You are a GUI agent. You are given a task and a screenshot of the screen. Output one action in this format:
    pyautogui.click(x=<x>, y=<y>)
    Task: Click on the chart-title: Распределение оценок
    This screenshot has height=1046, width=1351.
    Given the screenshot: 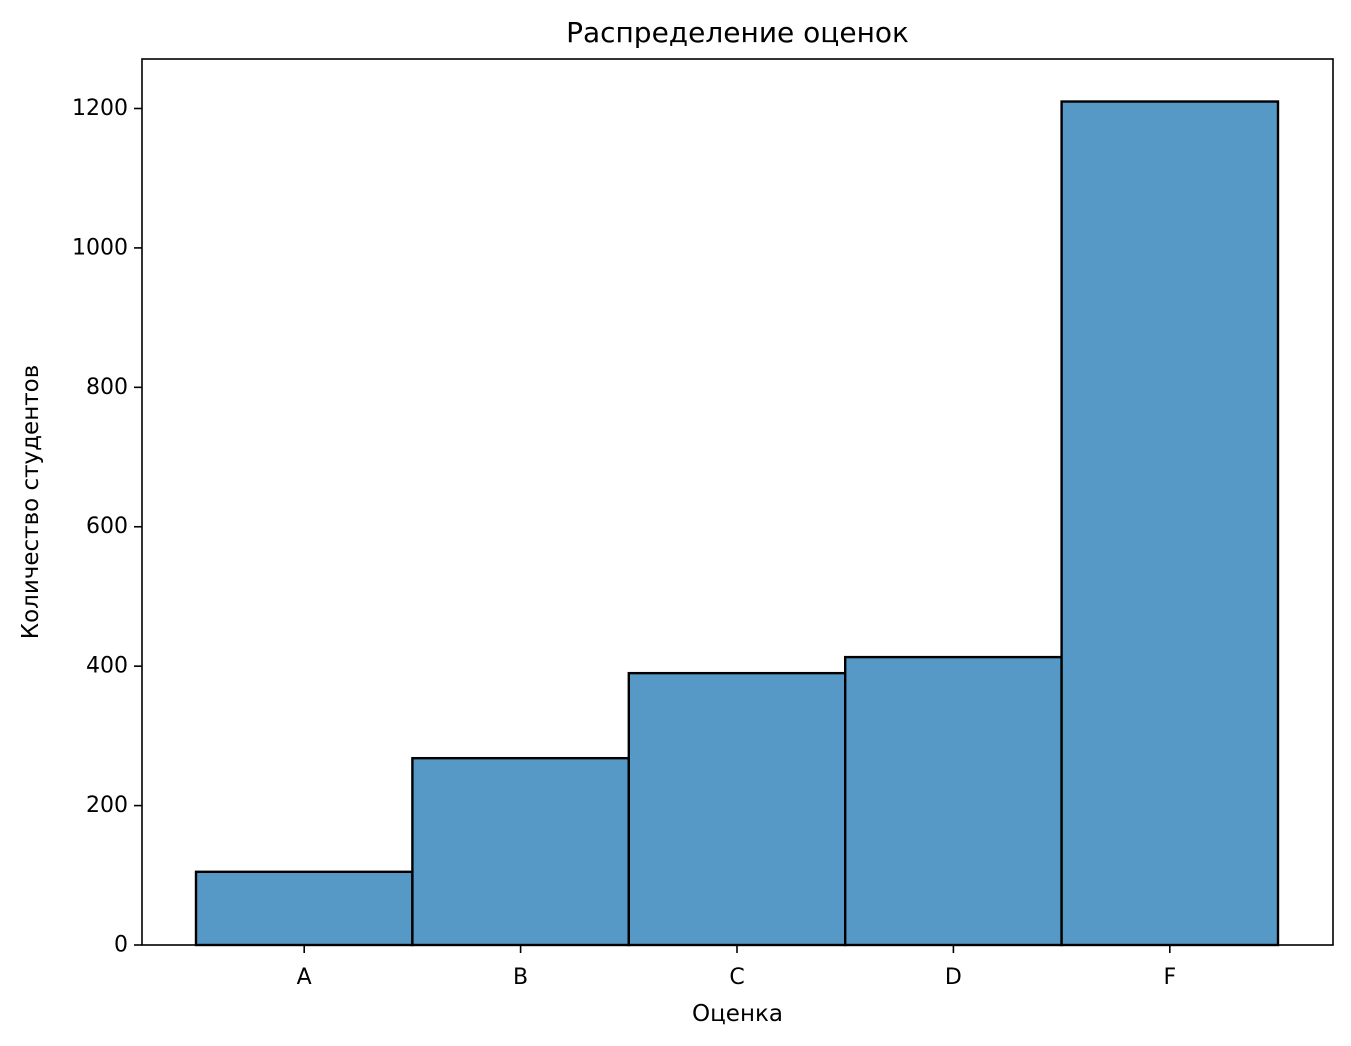 What is the action you would take?
    pyautogui.click(x=737, y=32)
    